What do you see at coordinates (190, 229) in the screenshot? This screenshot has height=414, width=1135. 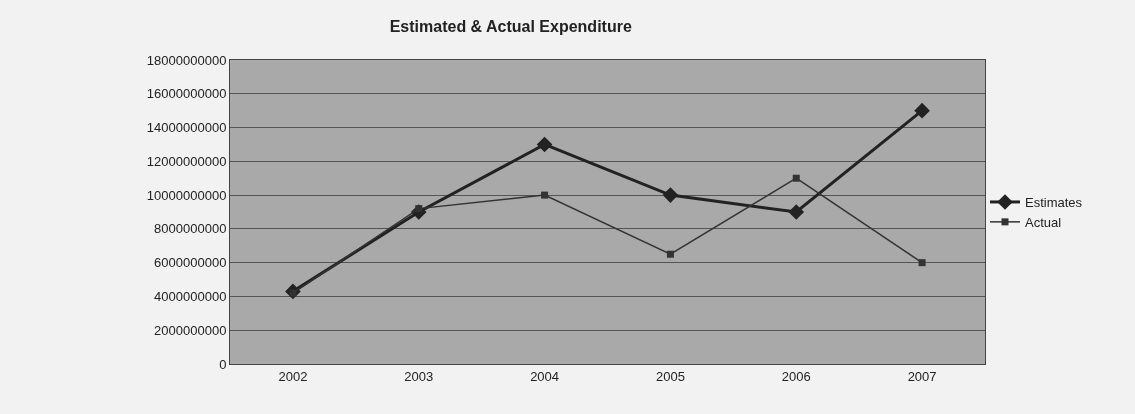 I see `y-tick-label: 8000000000` at bounding box center [190, 229].